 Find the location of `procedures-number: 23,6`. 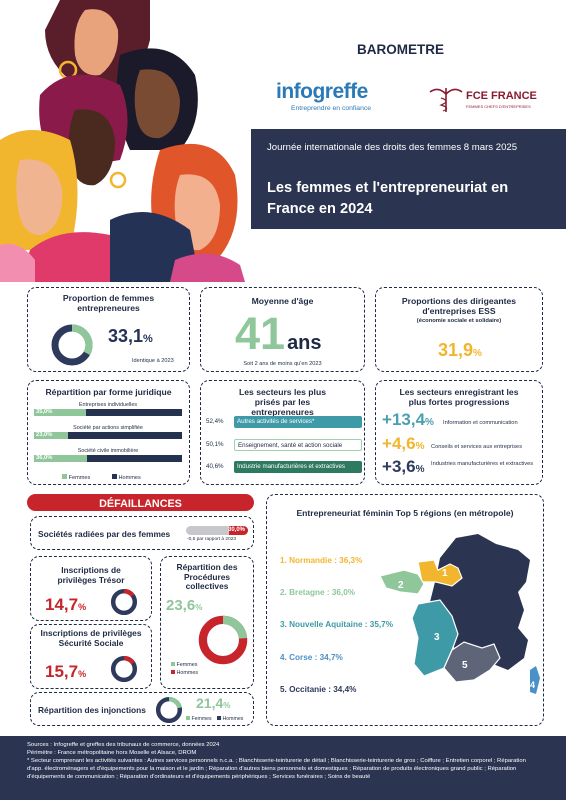

procedures-number: 23,6 is located at coordinates (181, 605).